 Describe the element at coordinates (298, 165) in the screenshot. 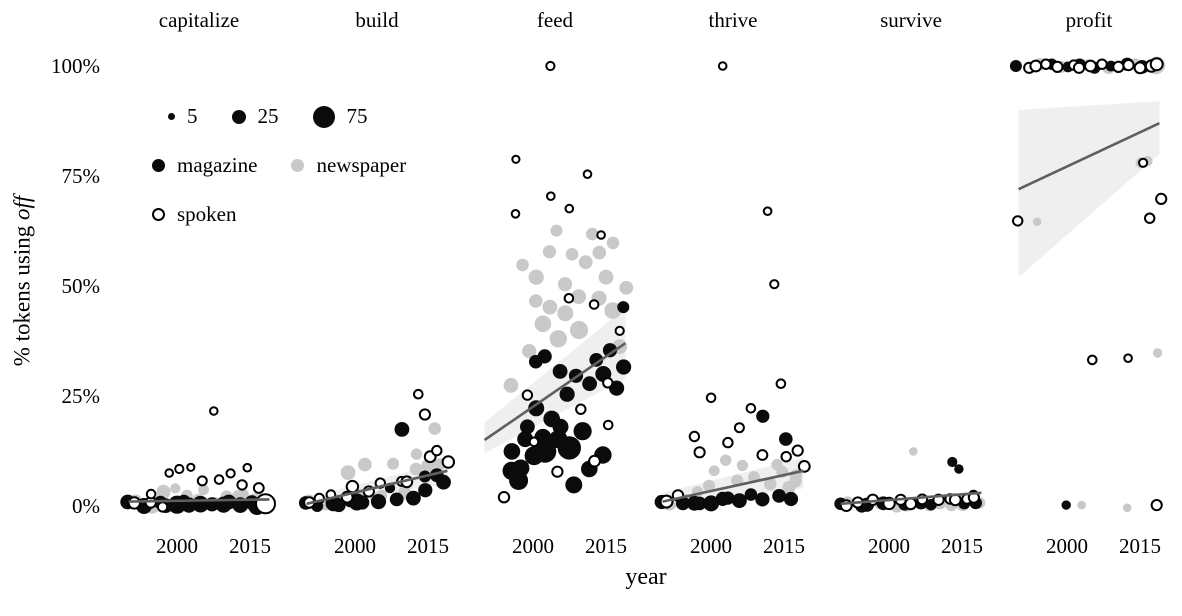

I see `newspaper-dot-icon` at that location.